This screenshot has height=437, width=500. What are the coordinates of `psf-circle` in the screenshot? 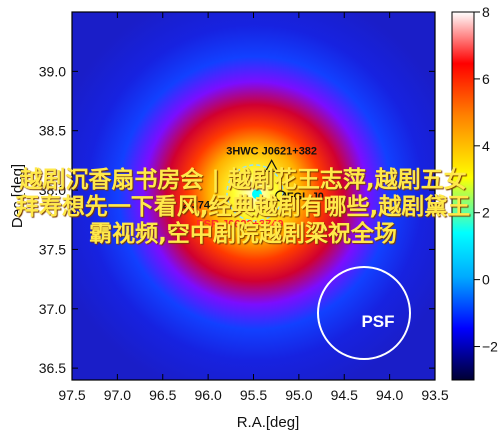 It's located at (364, 313).